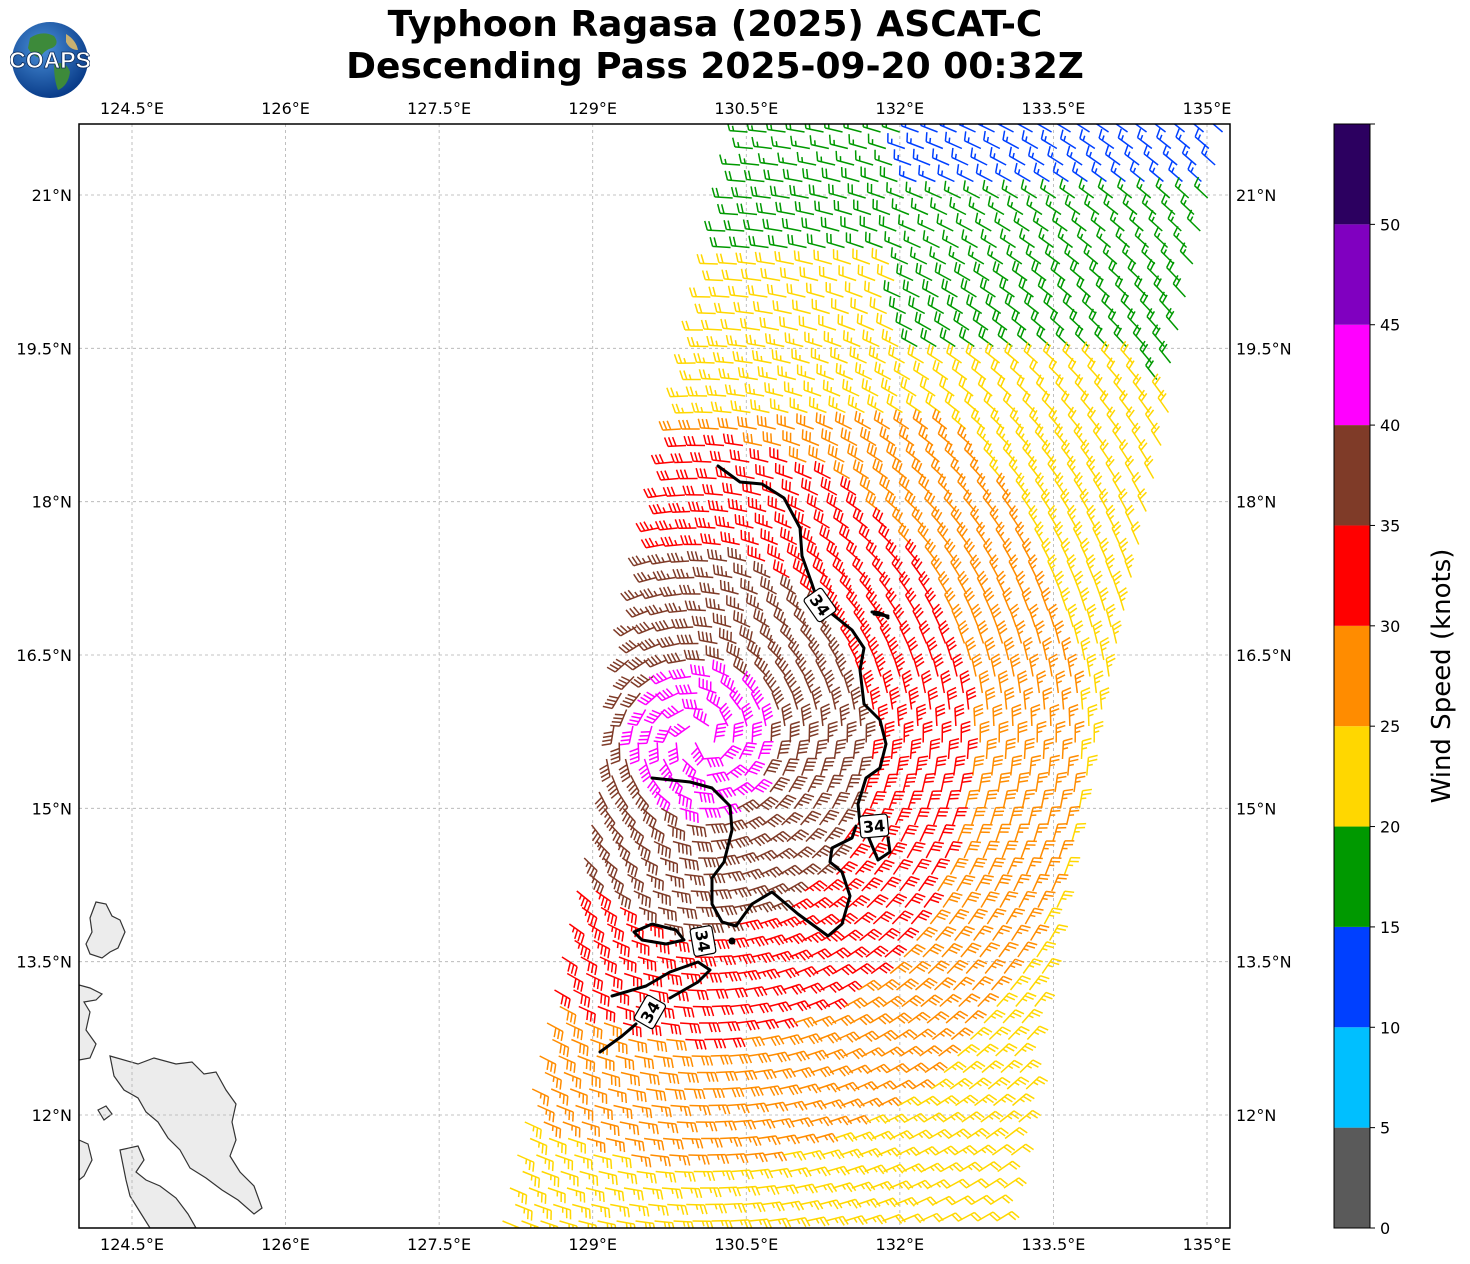  What do you see at coordinates (1256, 808) in the screenshot?
I see `lat-tick-right: 15°N` at bounding box center [1256, 808].